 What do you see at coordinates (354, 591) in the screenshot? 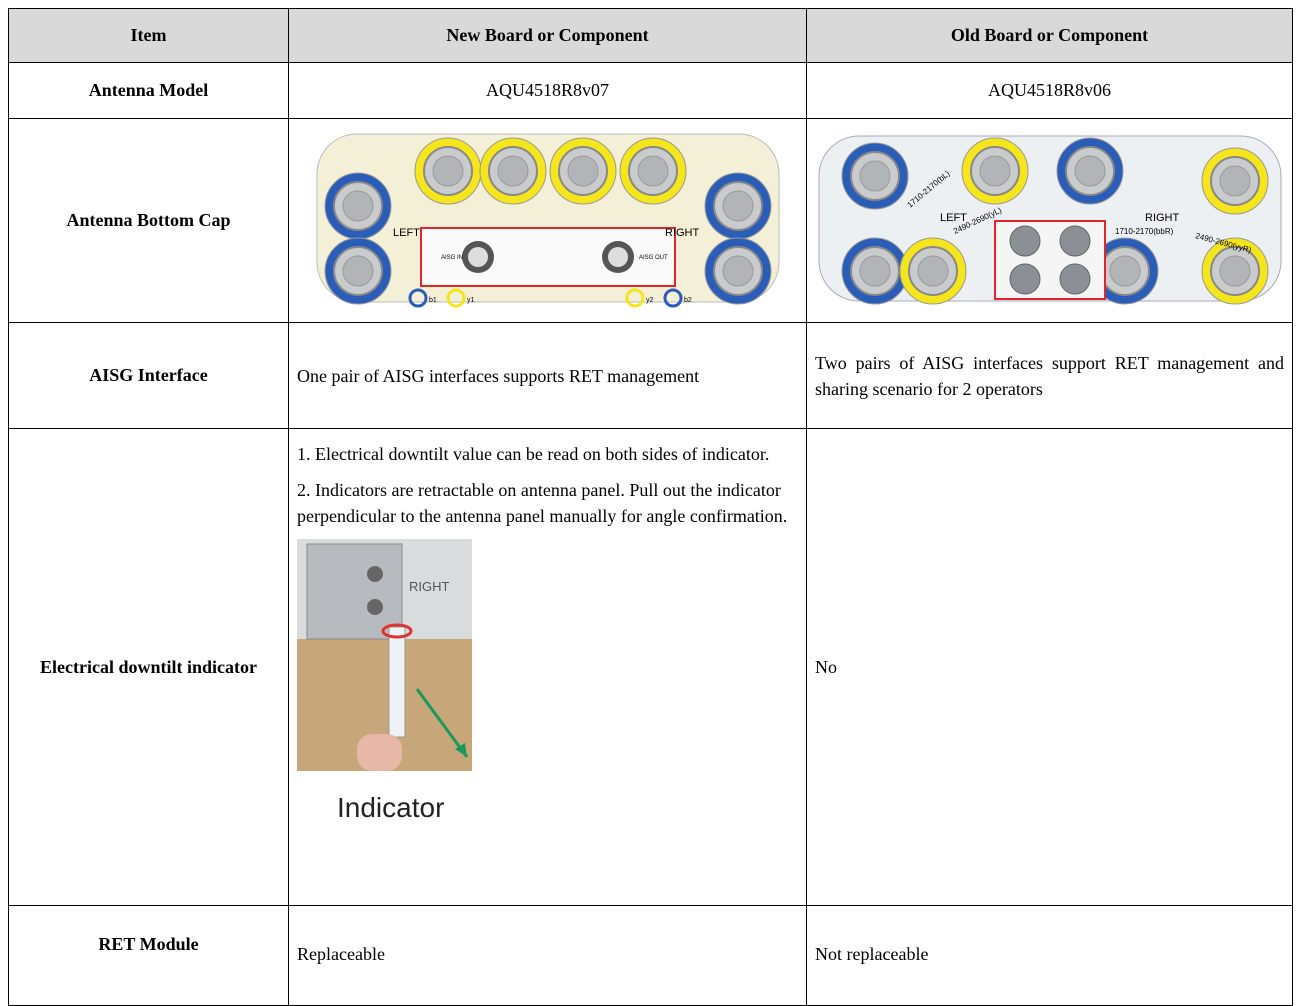
I see `bracket` at bounding box center [354, 591].